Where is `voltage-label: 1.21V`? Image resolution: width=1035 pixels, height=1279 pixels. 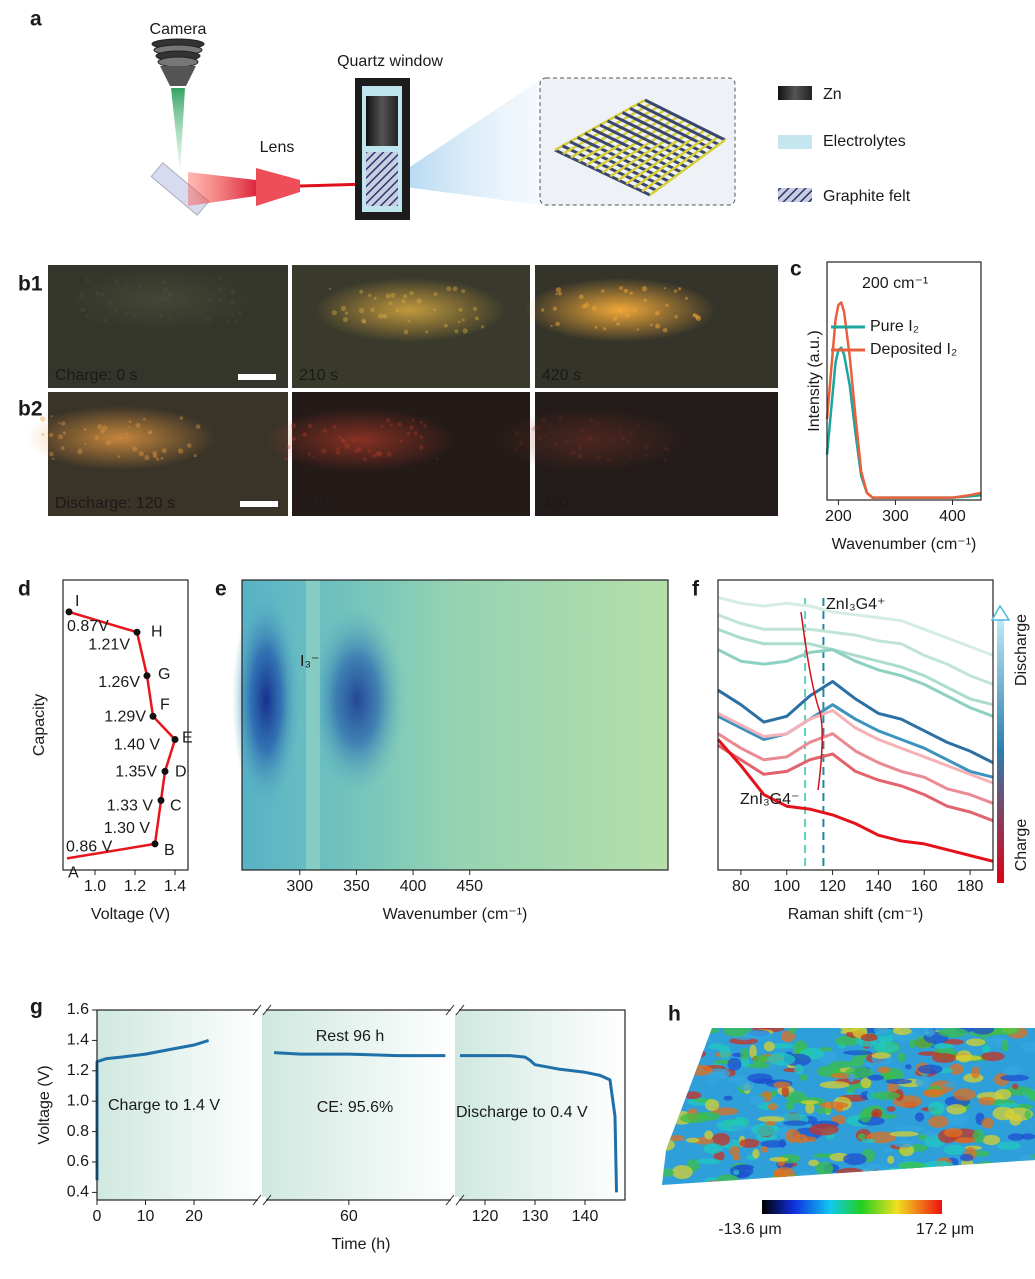 voltage-label: 1.21V is located at coordinates (109, 644).